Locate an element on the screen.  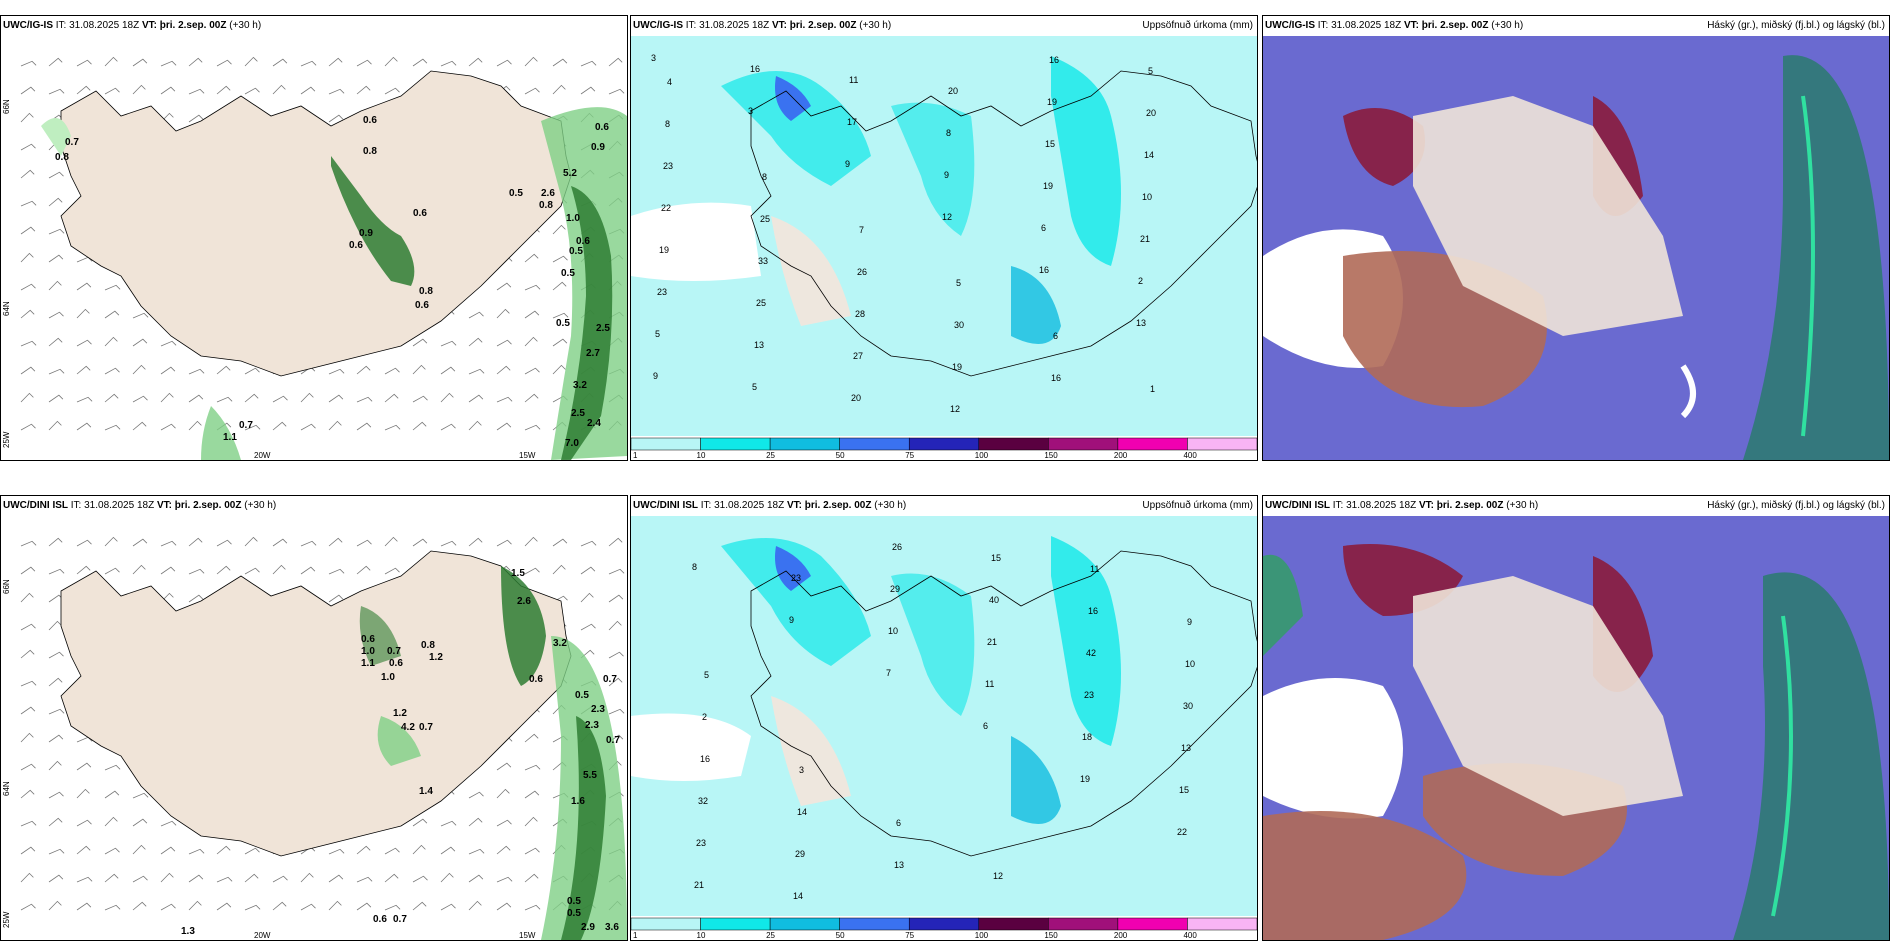
precip-value: 9 is located at coordinates (946, 175).